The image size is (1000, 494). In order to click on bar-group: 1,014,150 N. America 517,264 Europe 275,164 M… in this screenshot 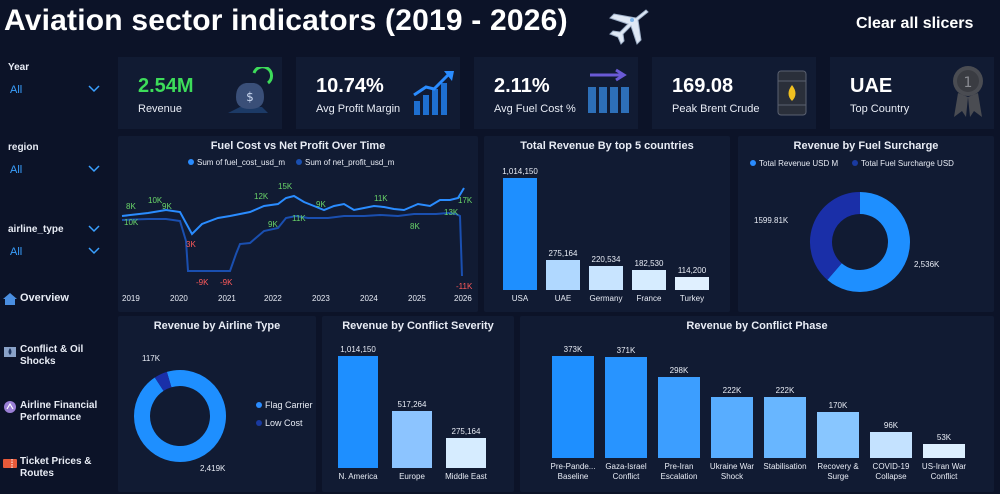, I will do `click(418, 404)`.